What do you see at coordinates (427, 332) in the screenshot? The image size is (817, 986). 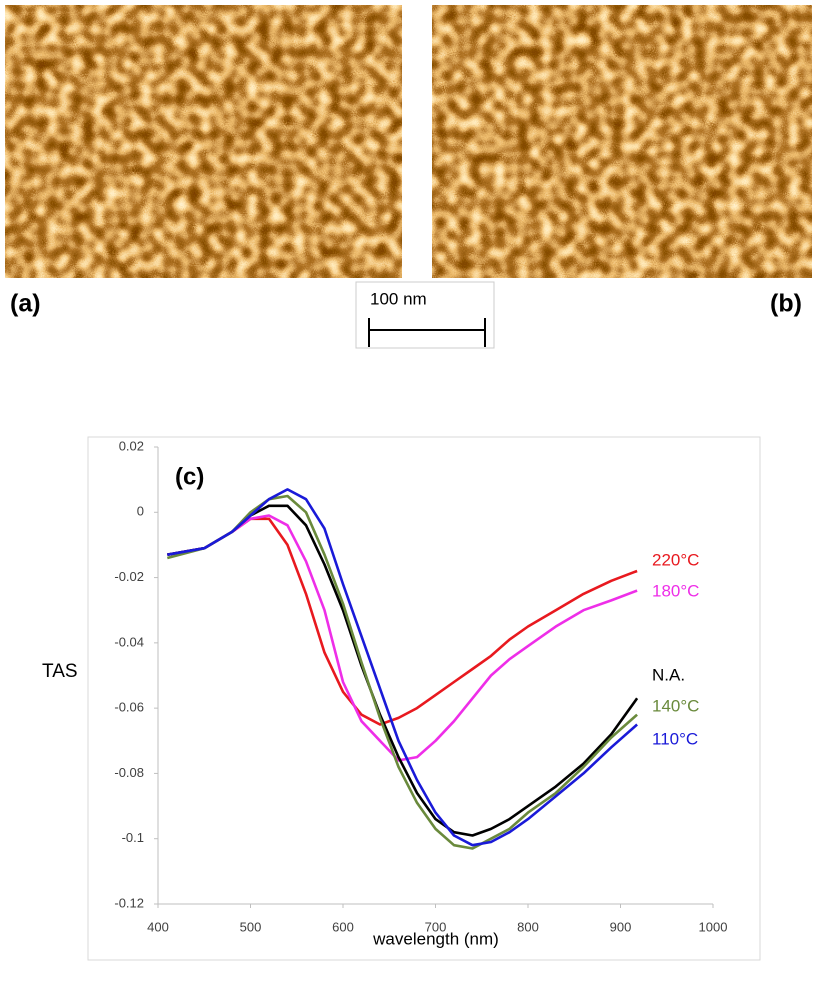 I see `scale-bar` at bounding box center [427, 332].